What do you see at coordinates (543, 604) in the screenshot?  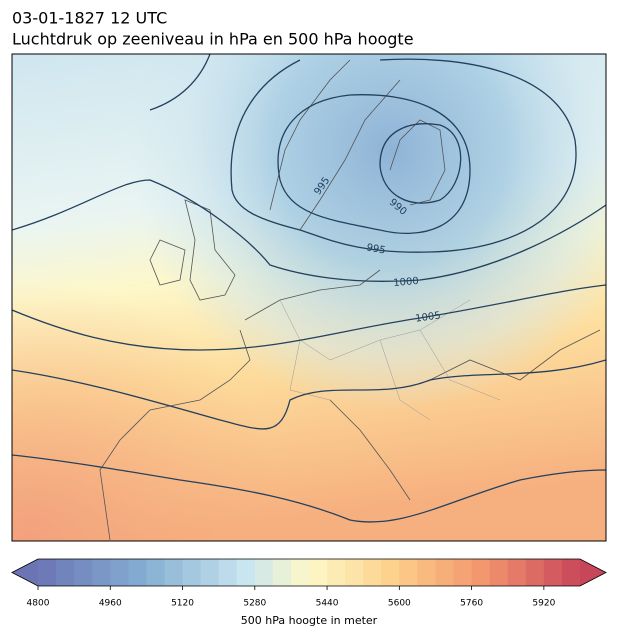 I see `colorbar-tick-label: 5920` at bounding box center [543, 604].